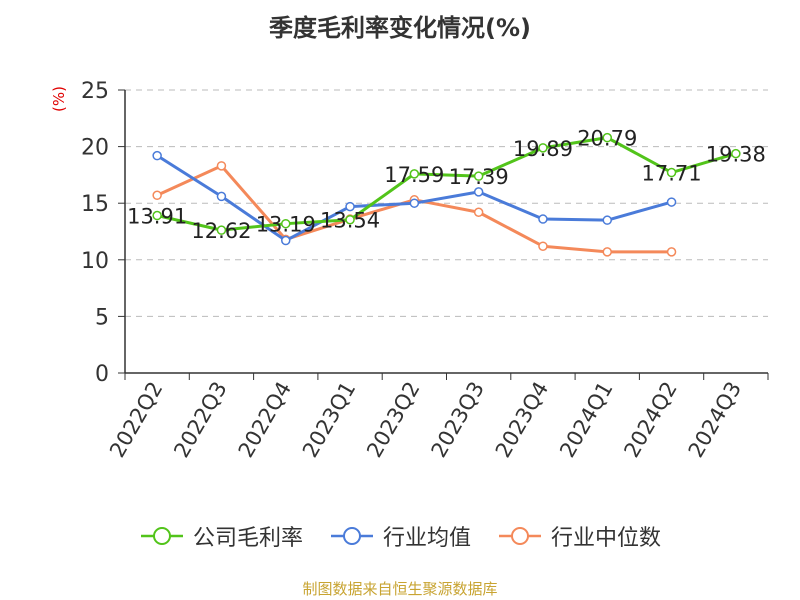 The height and width of the screenshot is (600, 800). Describe the element at coordinates (95, 148) in the screenshot. I see `y-tick-label: 20` at that location.